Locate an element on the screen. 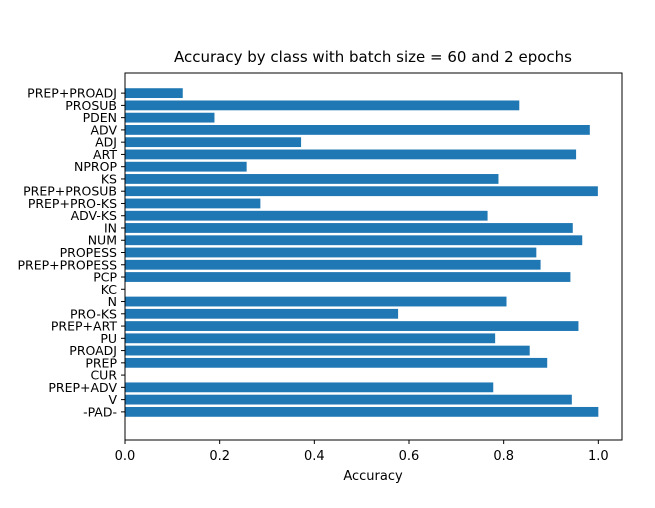  bar-prep is located at coordinates (336, 362).